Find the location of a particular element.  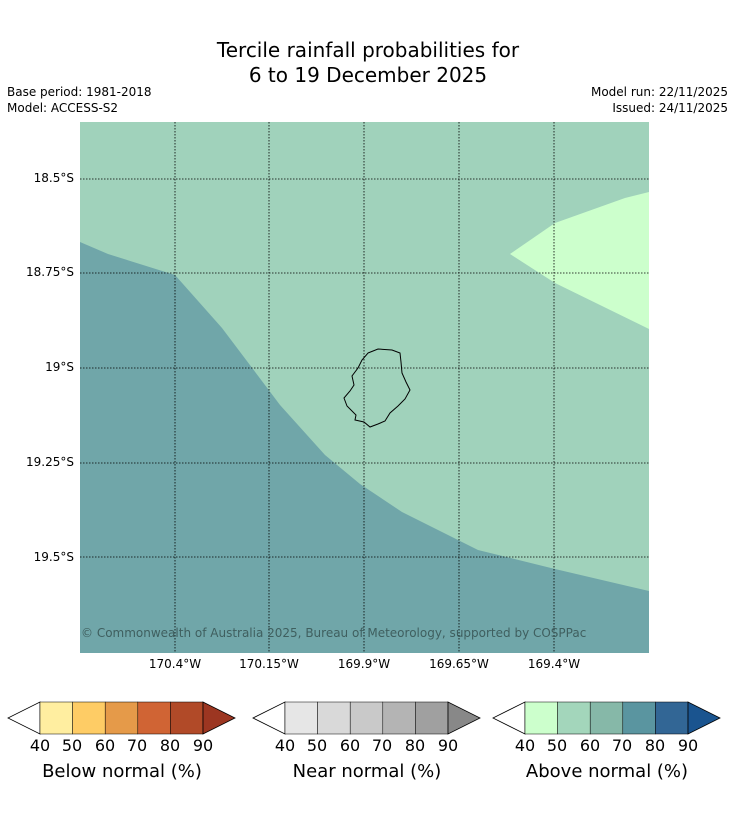

meta-left: Base period: 1981-2018 Model: ACCESS-S2 is located at coordinates (79, 100).